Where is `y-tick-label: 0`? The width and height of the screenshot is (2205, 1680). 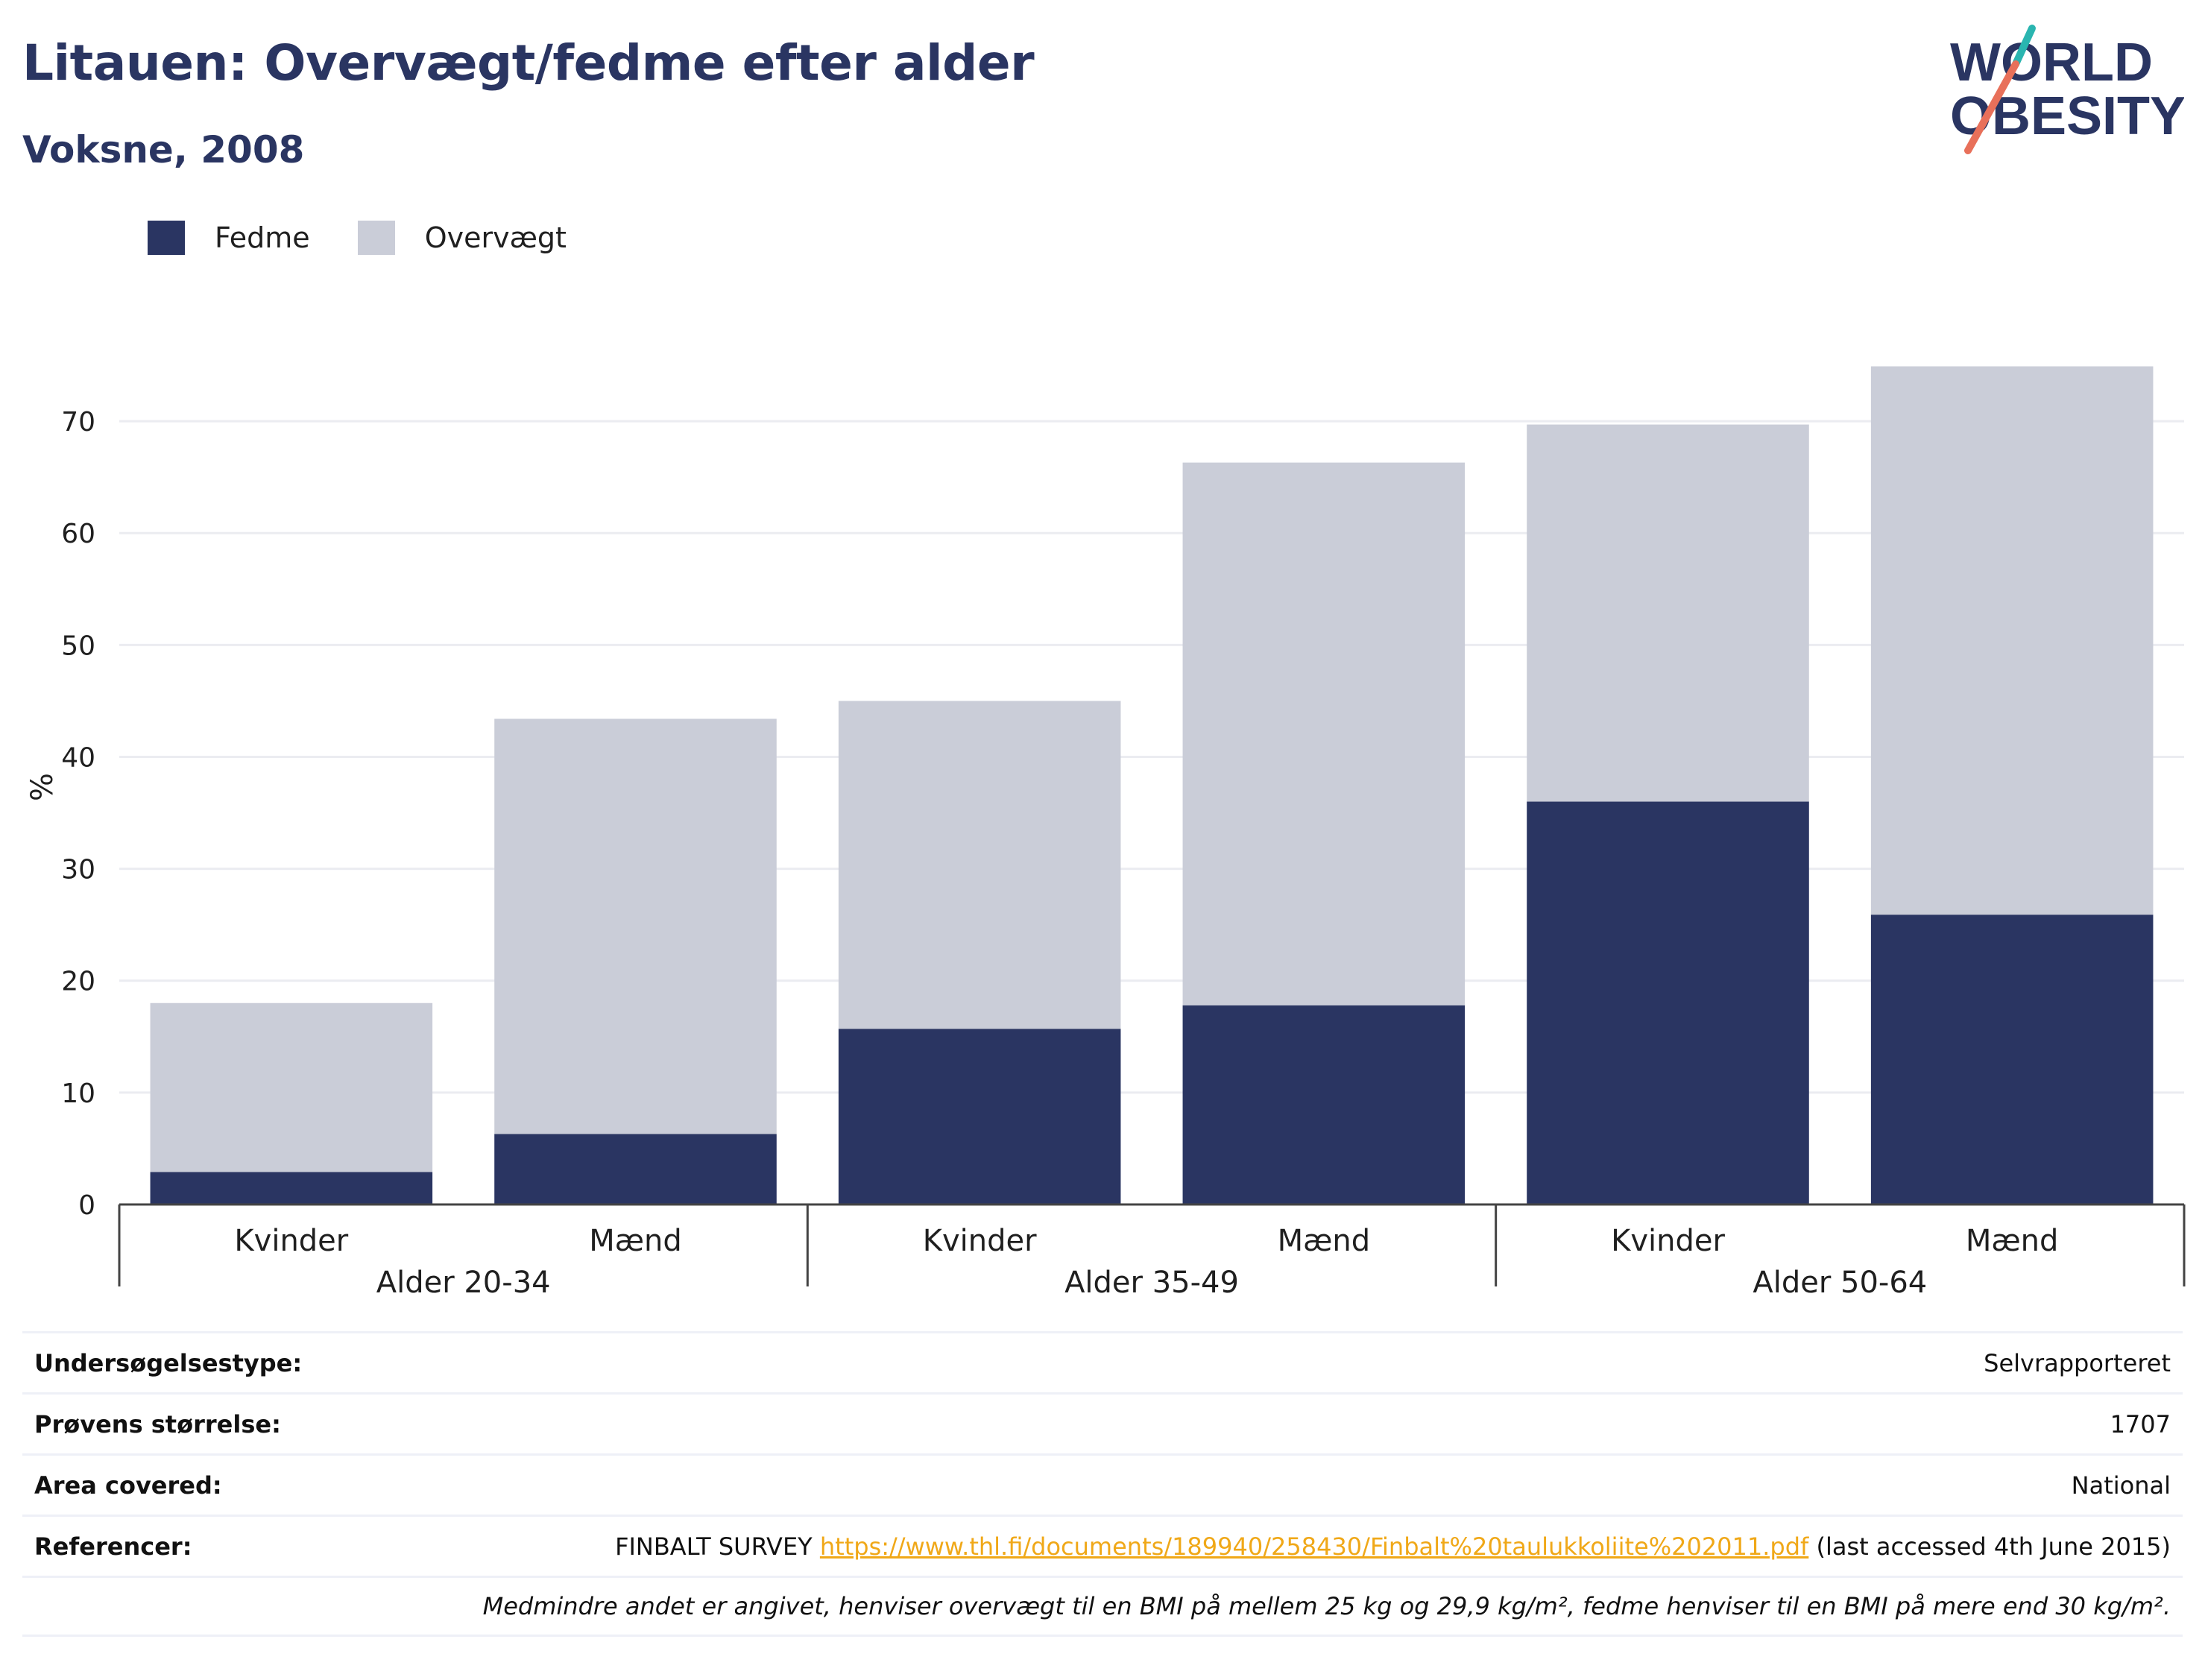
y-tick-label: 0 is located at coordinates (86, 1205).